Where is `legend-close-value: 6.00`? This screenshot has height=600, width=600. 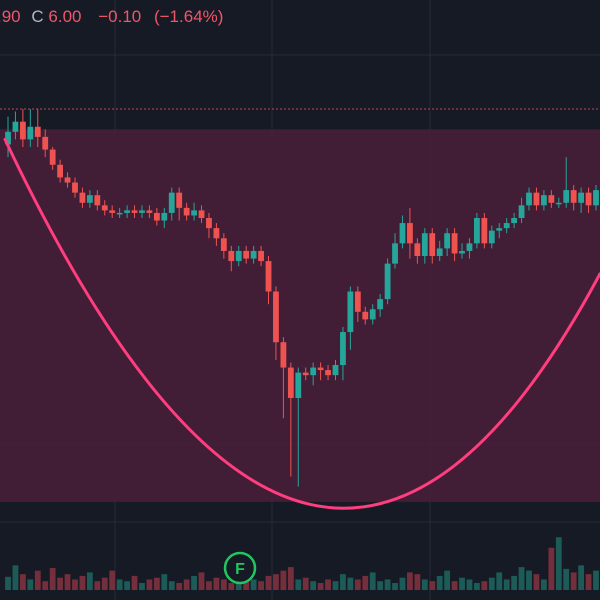
legend-close-value: 6.00 is located at coordinates (64, 16).